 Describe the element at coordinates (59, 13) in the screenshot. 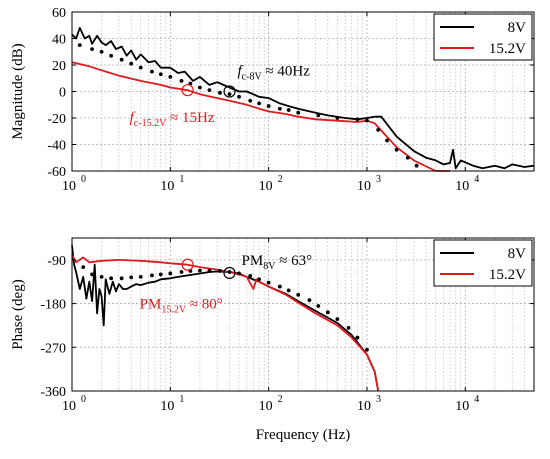

I see `magnitude-y-tick-label: 60` at that location.